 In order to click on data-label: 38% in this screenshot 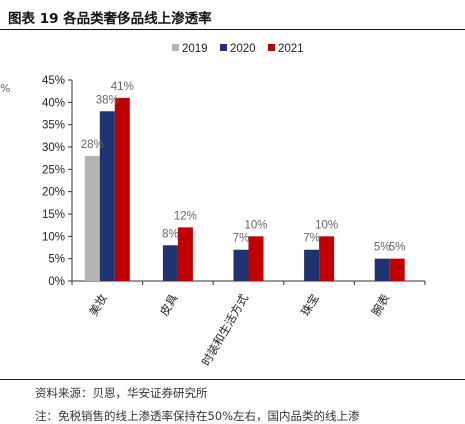, I will do `click(107, 100)`.